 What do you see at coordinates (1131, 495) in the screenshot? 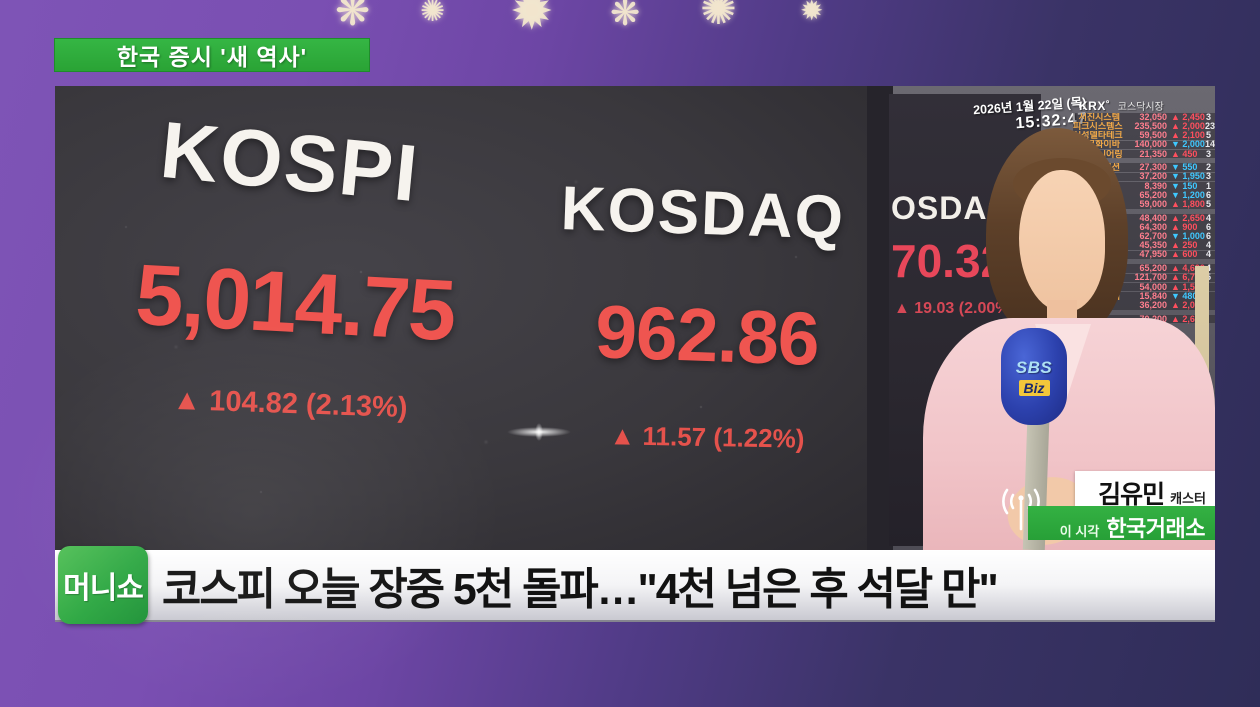
I see `reporter-name: 김유민` at bounding box center [1131, 495].